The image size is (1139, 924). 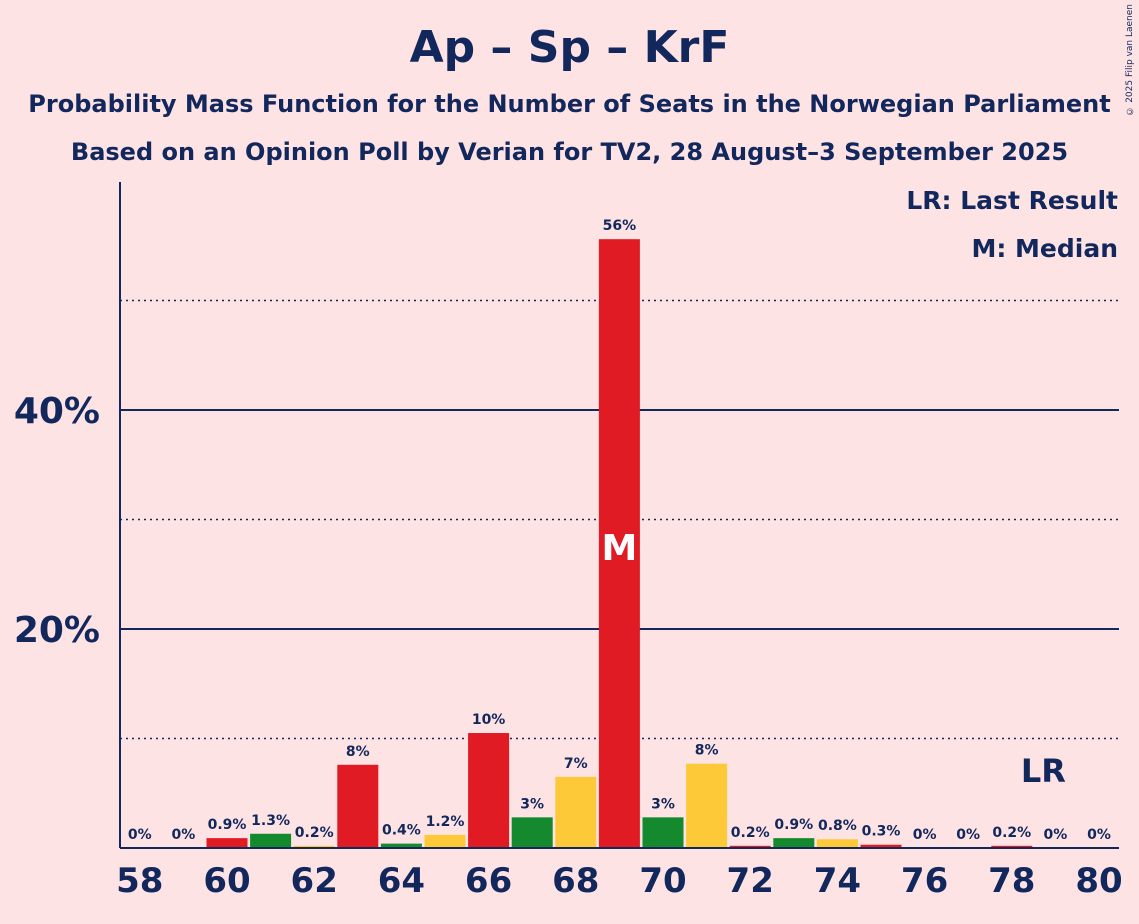 I want to click on x-tick-label: 72, so click(x=750, y=881).